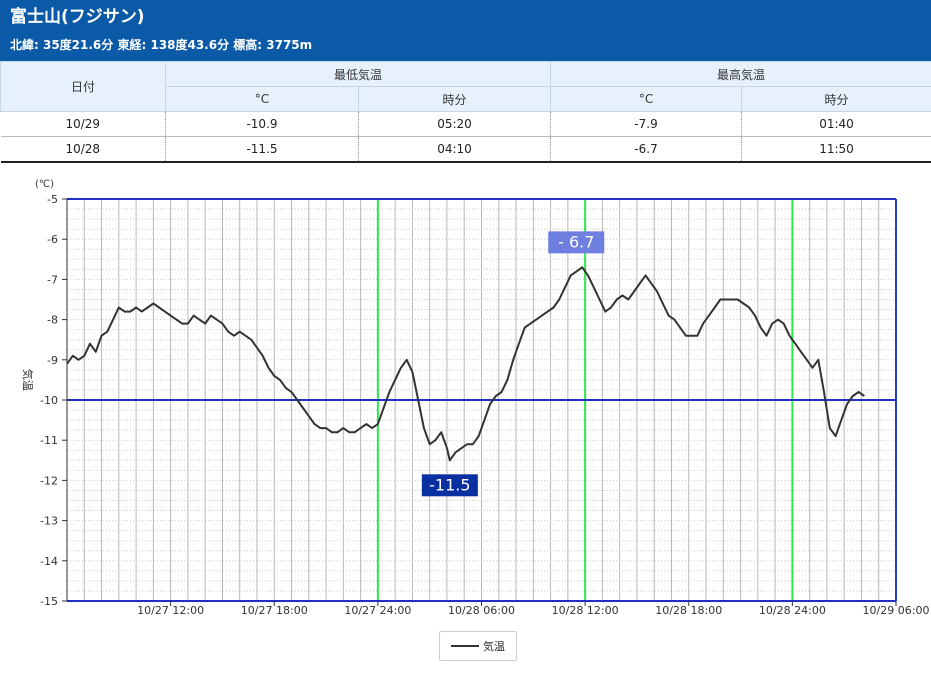 This screenshot has width=931, height=673. Describe the element at coordinates (646, 150) in the screenshot. I see `row-max: -6.7` at that location.